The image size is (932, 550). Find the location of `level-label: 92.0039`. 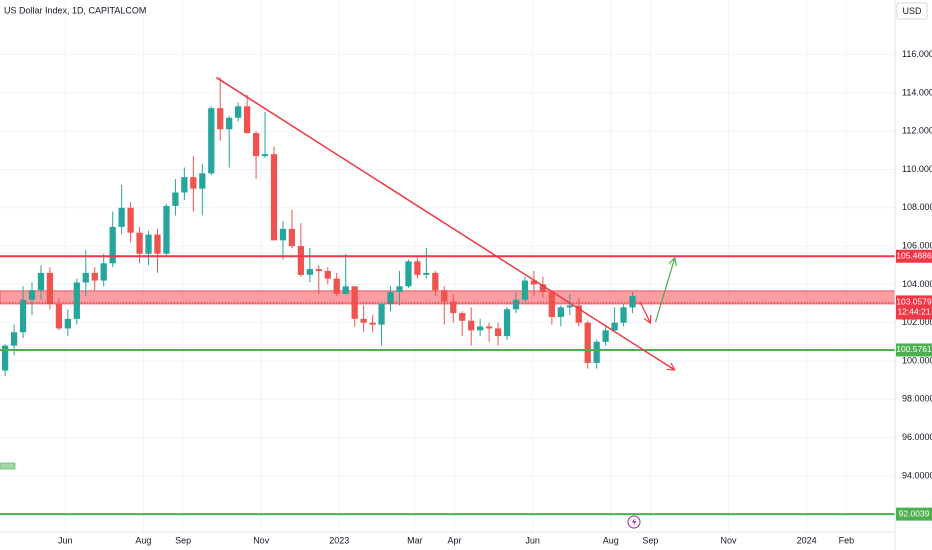

level-label: 92.0039 is located at coordinates (914, 513).